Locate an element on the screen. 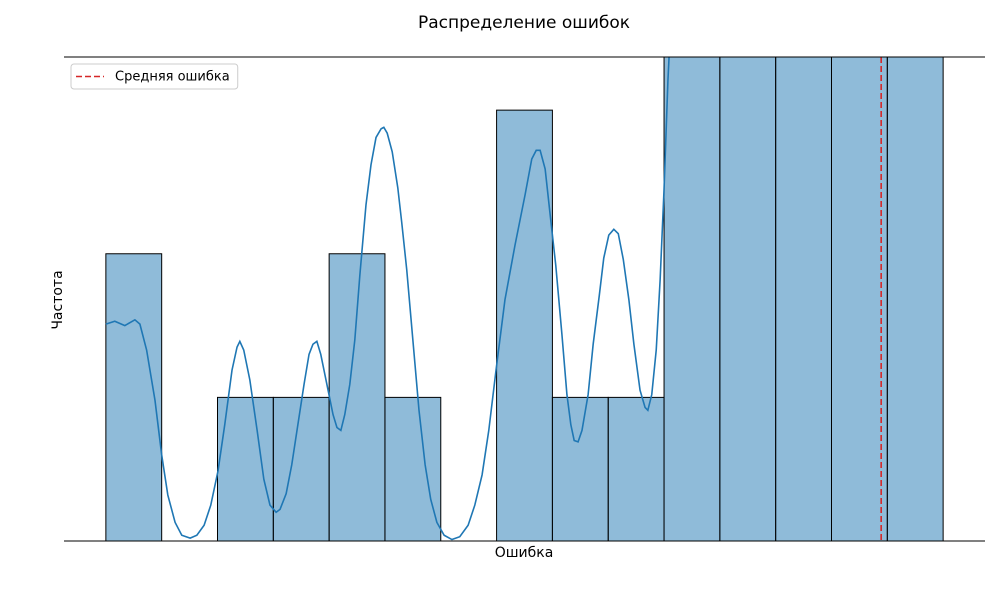  legend-box is located at coordinates (154, 76).